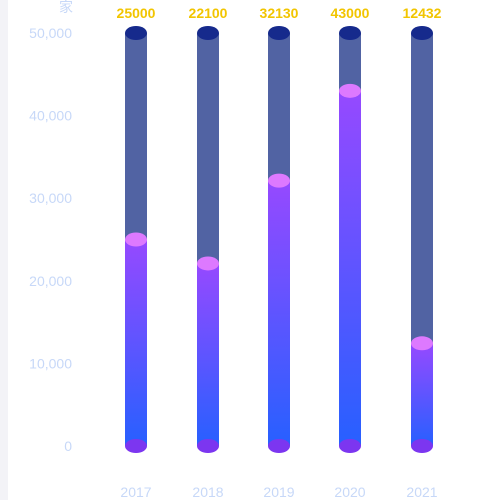 The height and width of the screenshot is (500, 500). I want to click on y-tick-label: 20,000, so click(50, 281).